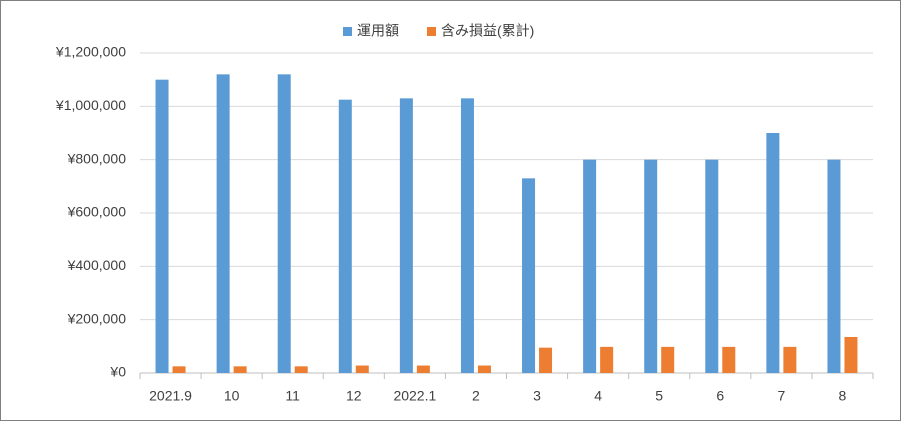 The image size is (902, 422). Describe the element at coordinates (97, 158) in the screenshot. I see `y-tick-label: ¥800,000` at that location.